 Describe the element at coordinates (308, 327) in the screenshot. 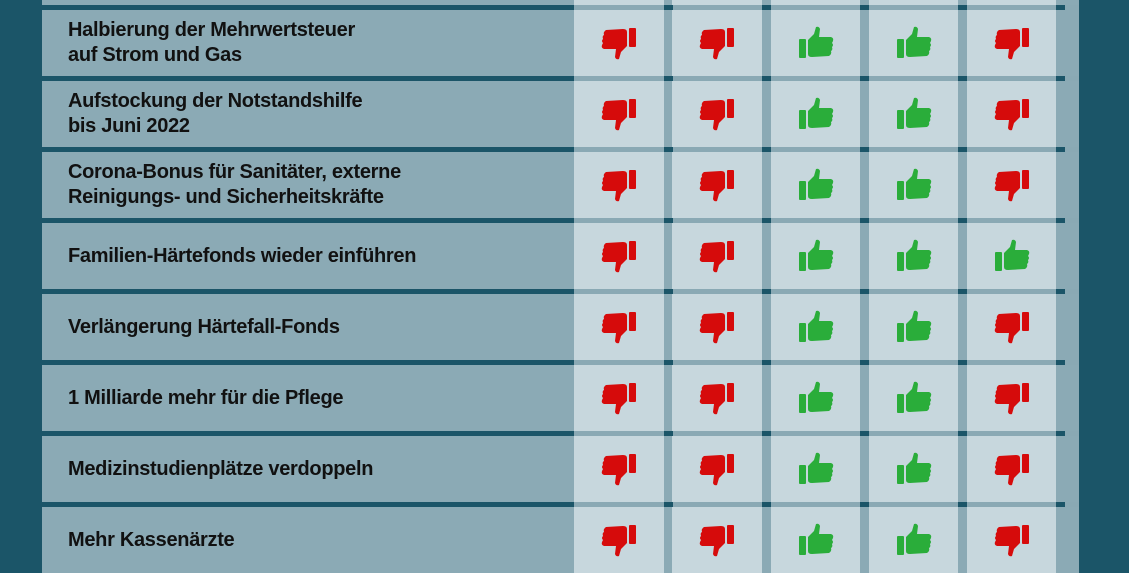

I see `row-label-cell: Verlängerung Härtefall-Fonds` at that location.